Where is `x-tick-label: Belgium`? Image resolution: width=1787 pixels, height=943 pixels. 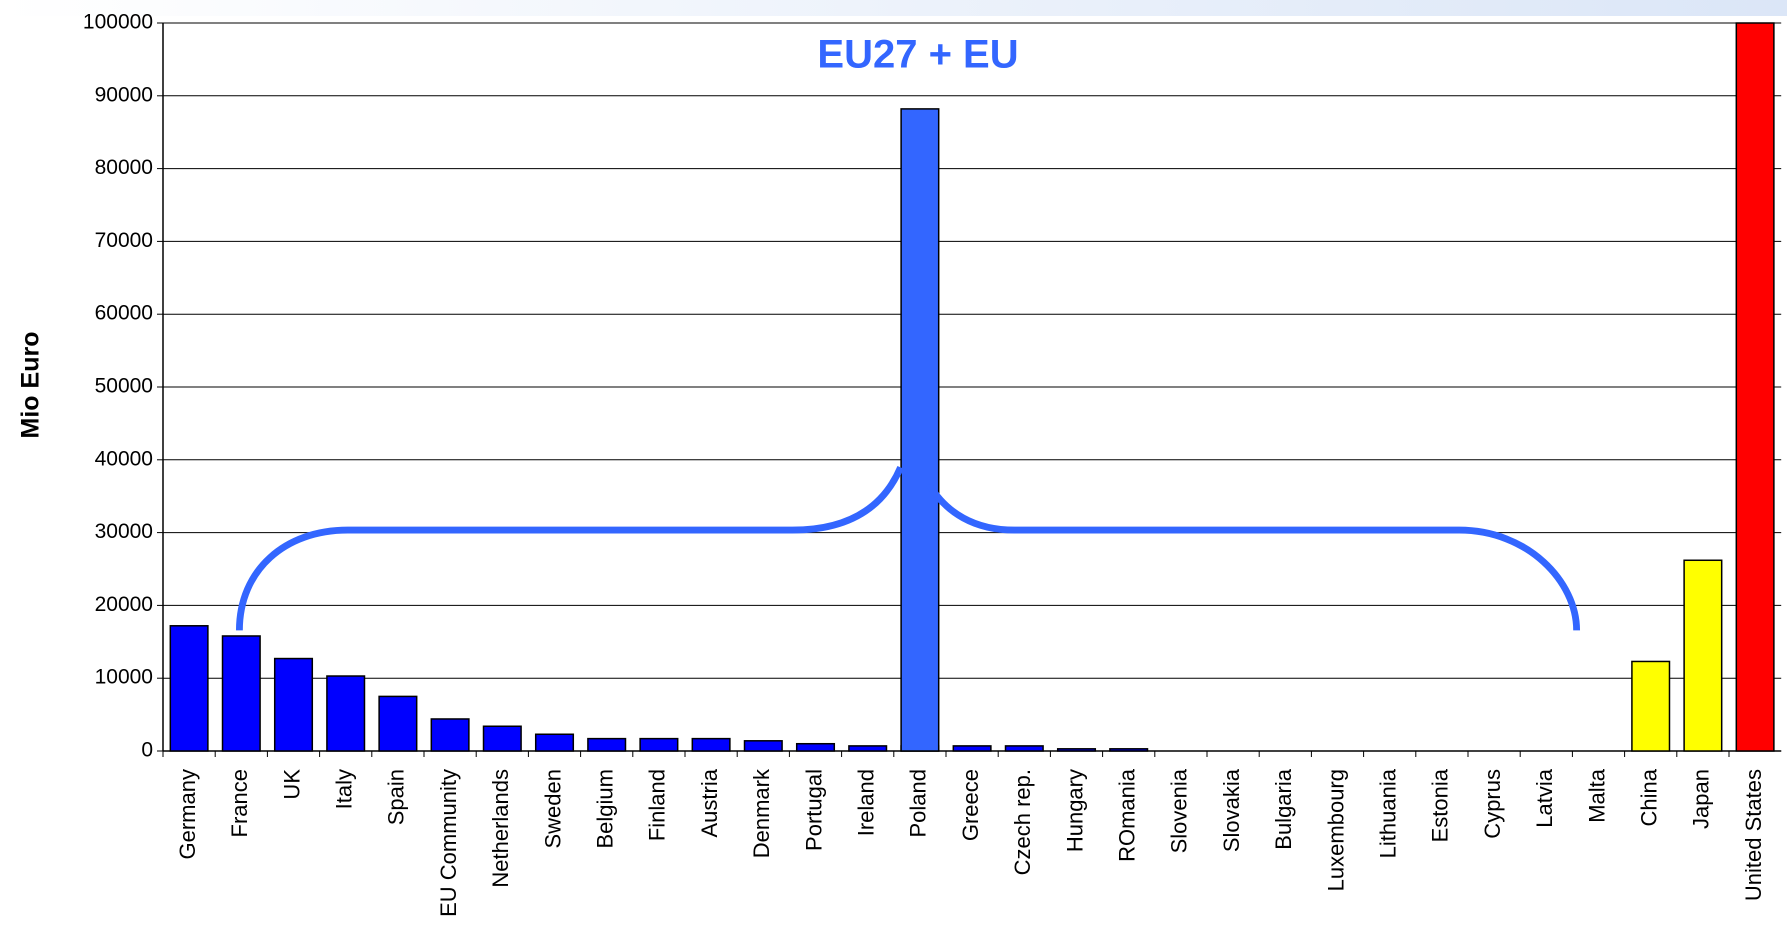
x-tick-label: Belgium is located at coordinates (605, 808).